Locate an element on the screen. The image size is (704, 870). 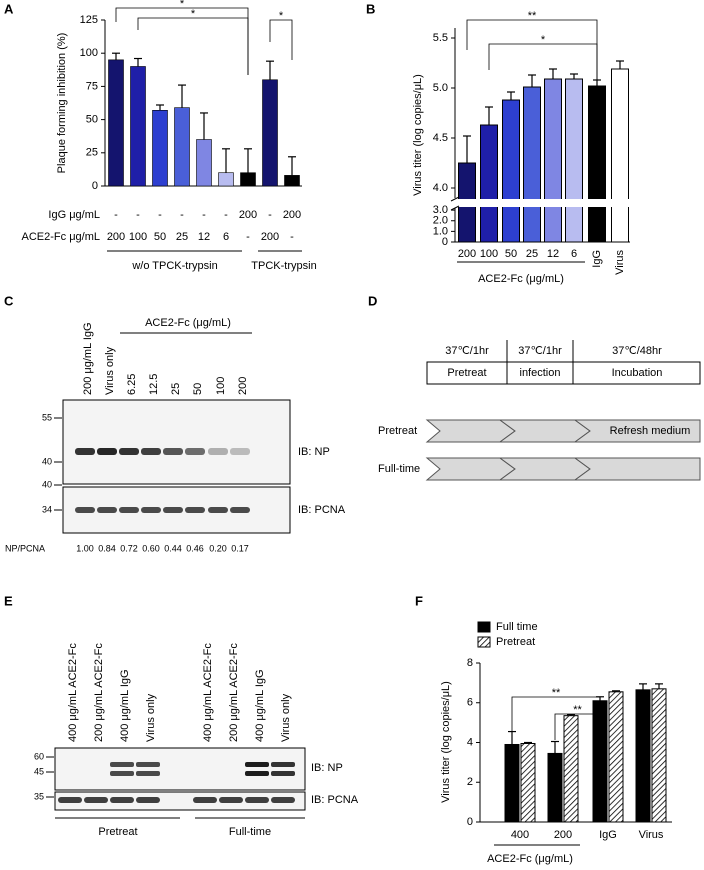
y-tick-label: 125 is located at coordinates (89, 20).